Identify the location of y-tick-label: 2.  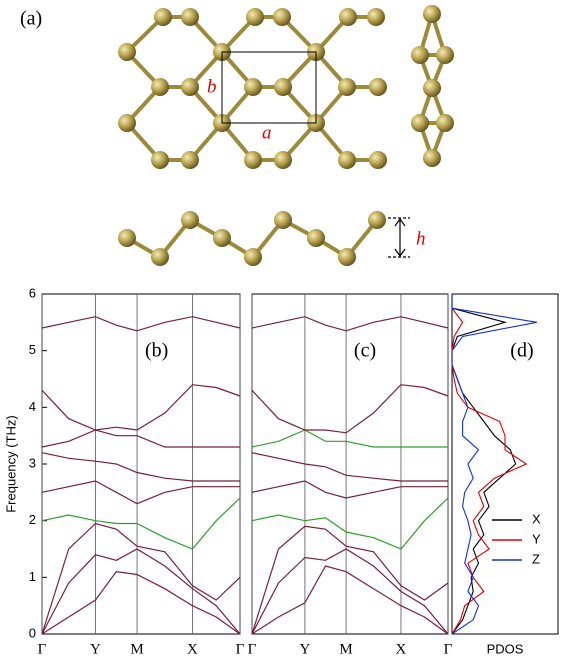
(32, 519).